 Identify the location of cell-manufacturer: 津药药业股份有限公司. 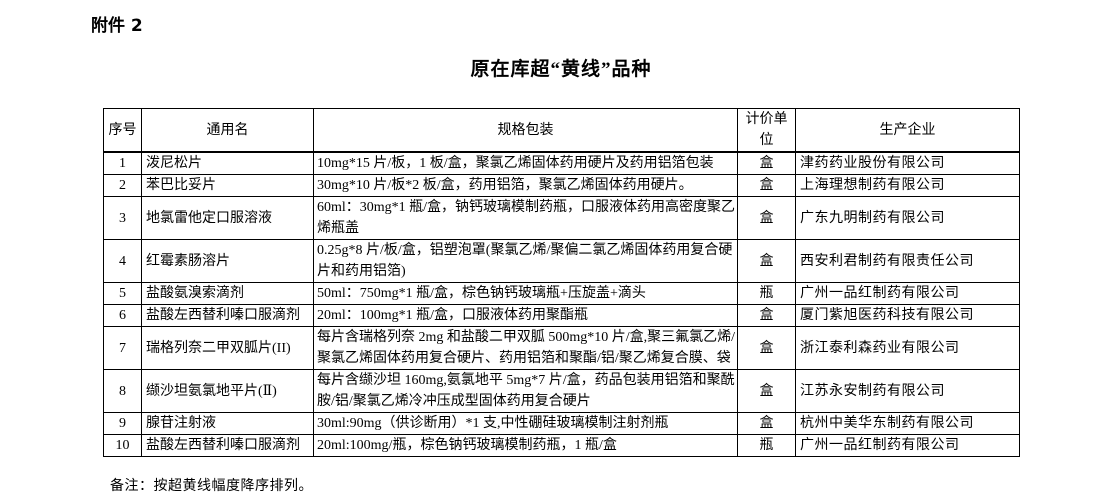
(907, 163).